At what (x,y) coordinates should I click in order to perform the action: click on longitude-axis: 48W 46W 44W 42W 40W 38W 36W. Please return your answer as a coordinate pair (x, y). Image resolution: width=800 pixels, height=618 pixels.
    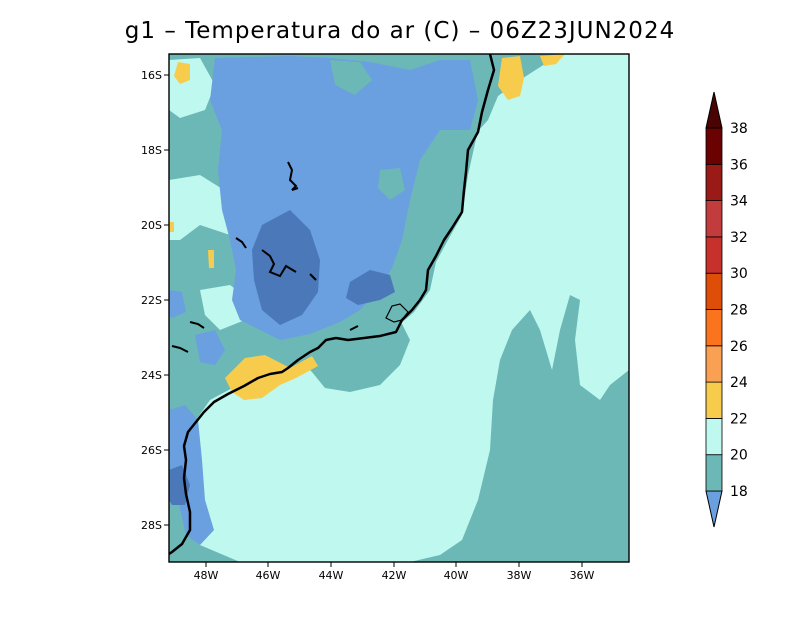
    Looking at the image, I should click on (394, 572).